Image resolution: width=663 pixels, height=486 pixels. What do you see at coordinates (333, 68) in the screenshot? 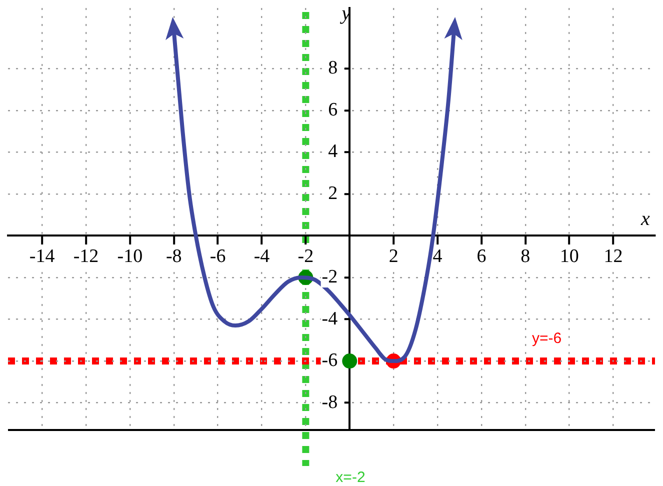
I see `y-tick-label: 8` at bounding box center [333, 68].